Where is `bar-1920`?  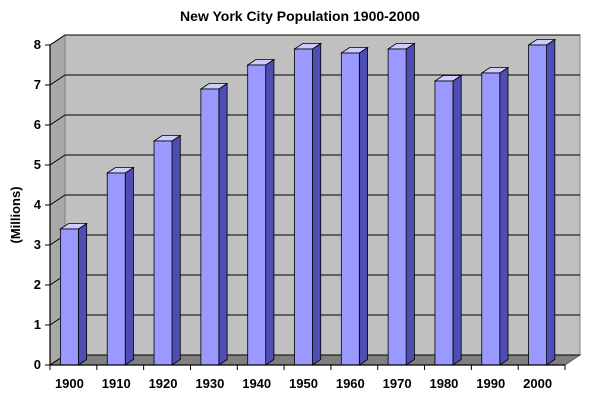 bar-1920 is located at coordinates (167, 250).